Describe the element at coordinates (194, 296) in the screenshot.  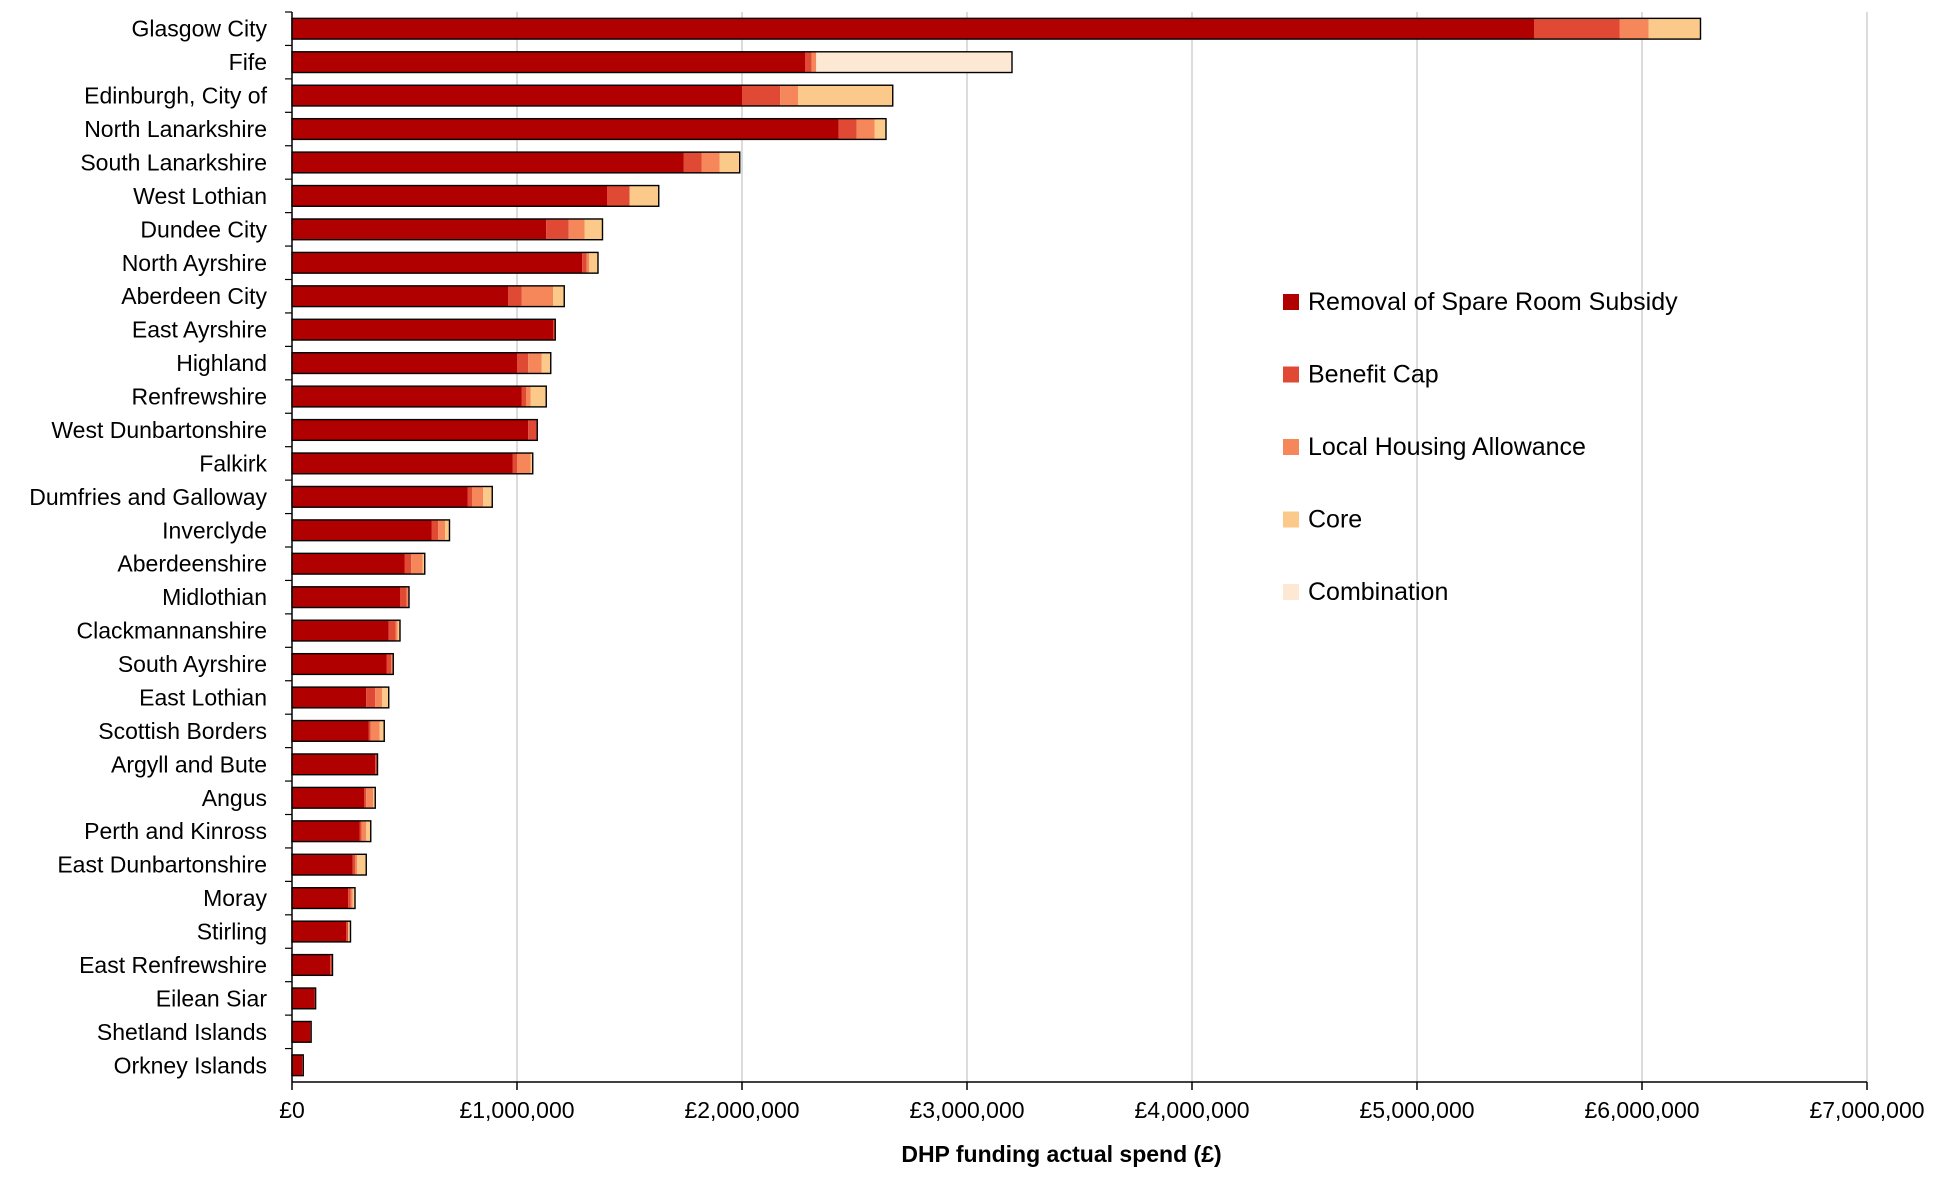
I see `category-label: Aberdeen City` at that location.